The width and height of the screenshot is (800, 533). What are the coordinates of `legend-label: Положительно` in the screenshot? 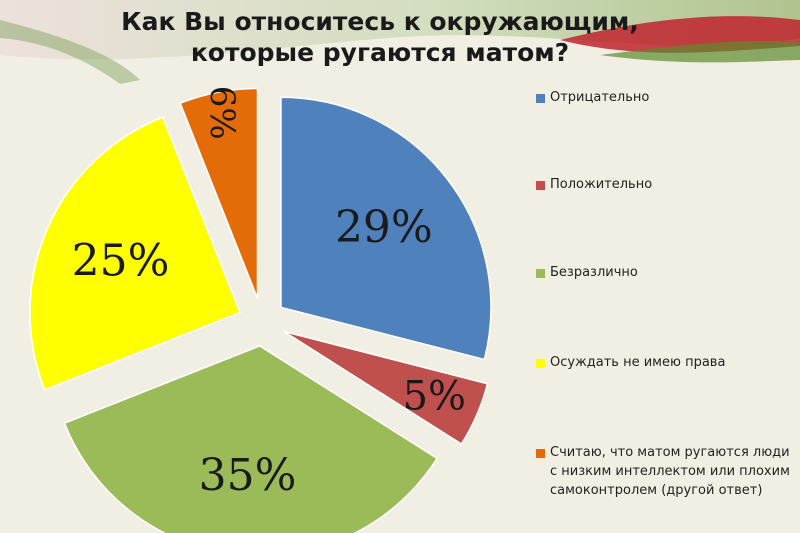 It's located at (601, 184).